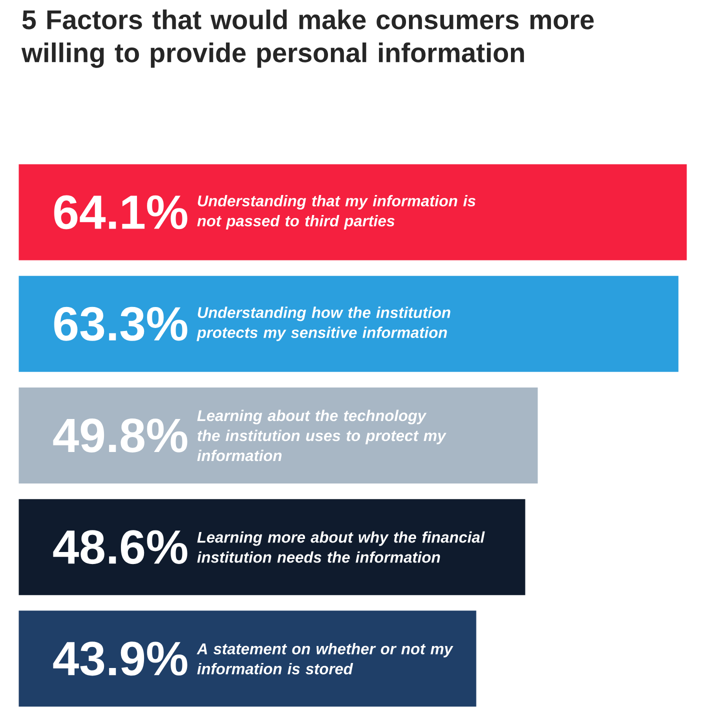  What do you see at coordinates (323, 324) in the screenshot?
I see `y-tick-label: Understanding how the institution protects my sensitive information` at bounding box center [323, 324].